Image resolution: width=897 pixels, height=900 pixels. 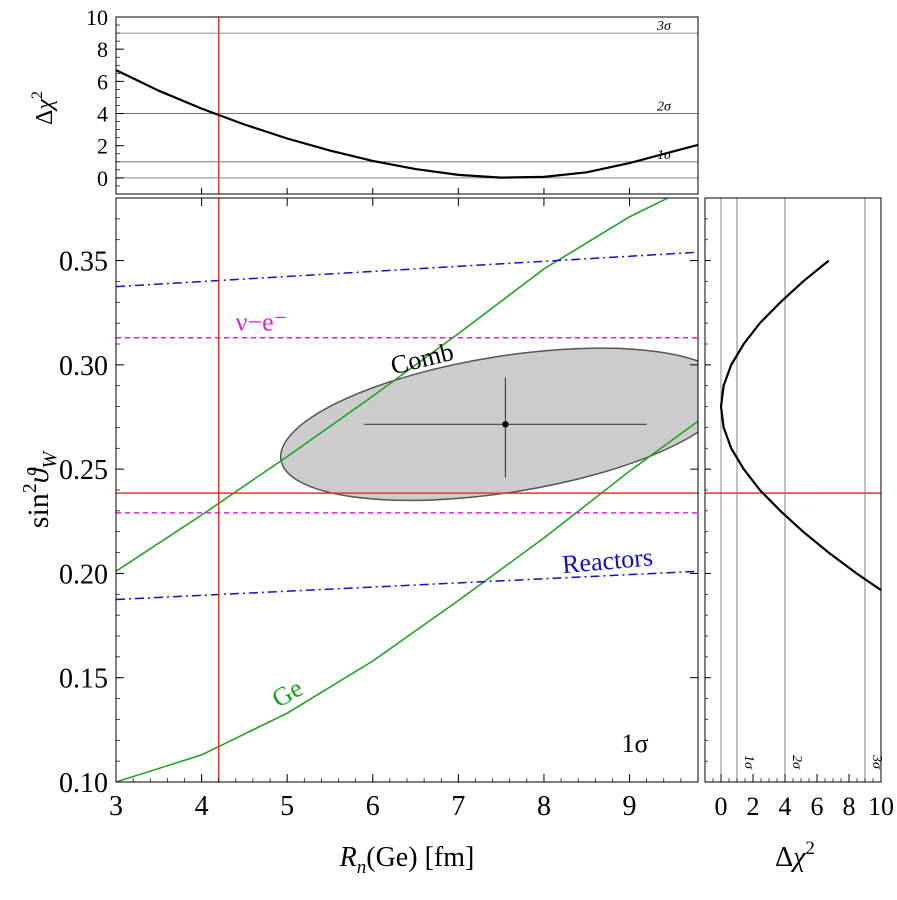 What do you see at coordinates (664, 26) in the screenshot?
I see `top-sigma-label-2: 3σ` at bounding box center [664, 26].